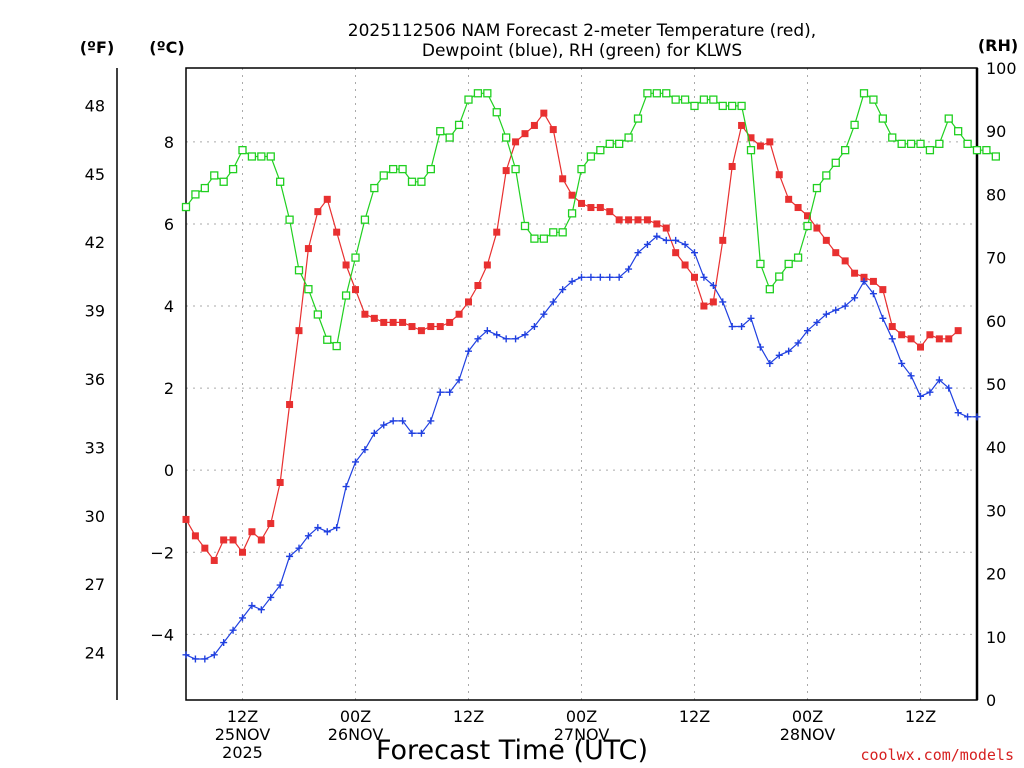 This screenshot has width=1024, height=768. What do you see at coordinates (95, 105) in the screenshot?
I see `fahrenheit-tick-label: 48` at bounding box center [95, 105].